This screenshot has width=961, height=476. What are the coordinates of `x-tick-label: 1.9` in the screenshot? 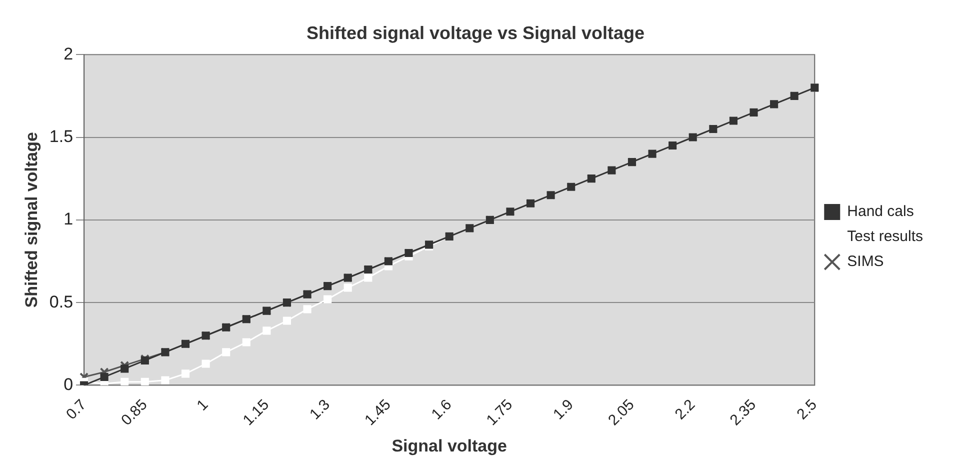 It's located at (563, 410).